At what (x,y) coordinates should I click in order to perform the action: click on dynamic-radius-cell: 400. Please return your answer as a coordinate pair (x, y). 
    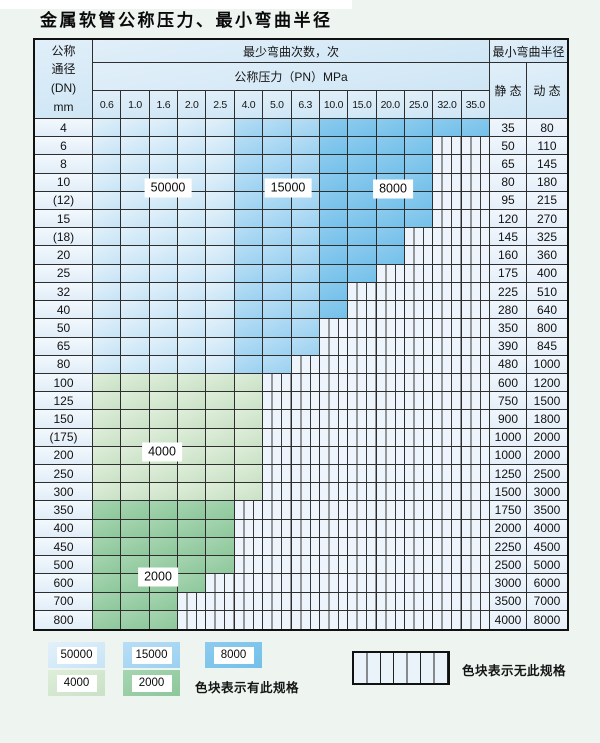
    Looking at the image, I should click on (547, 273).